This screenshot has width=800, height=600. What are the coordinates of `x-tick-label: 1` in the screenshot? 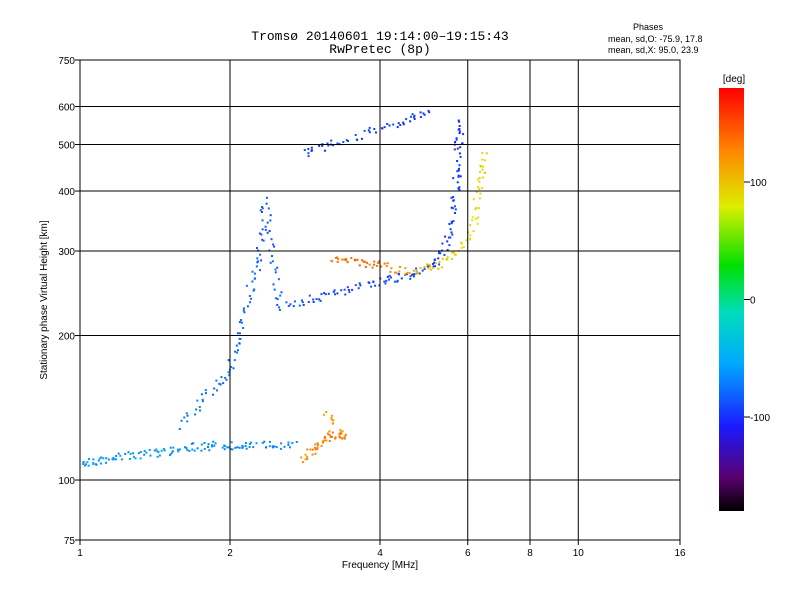 It's located at (80, 553).